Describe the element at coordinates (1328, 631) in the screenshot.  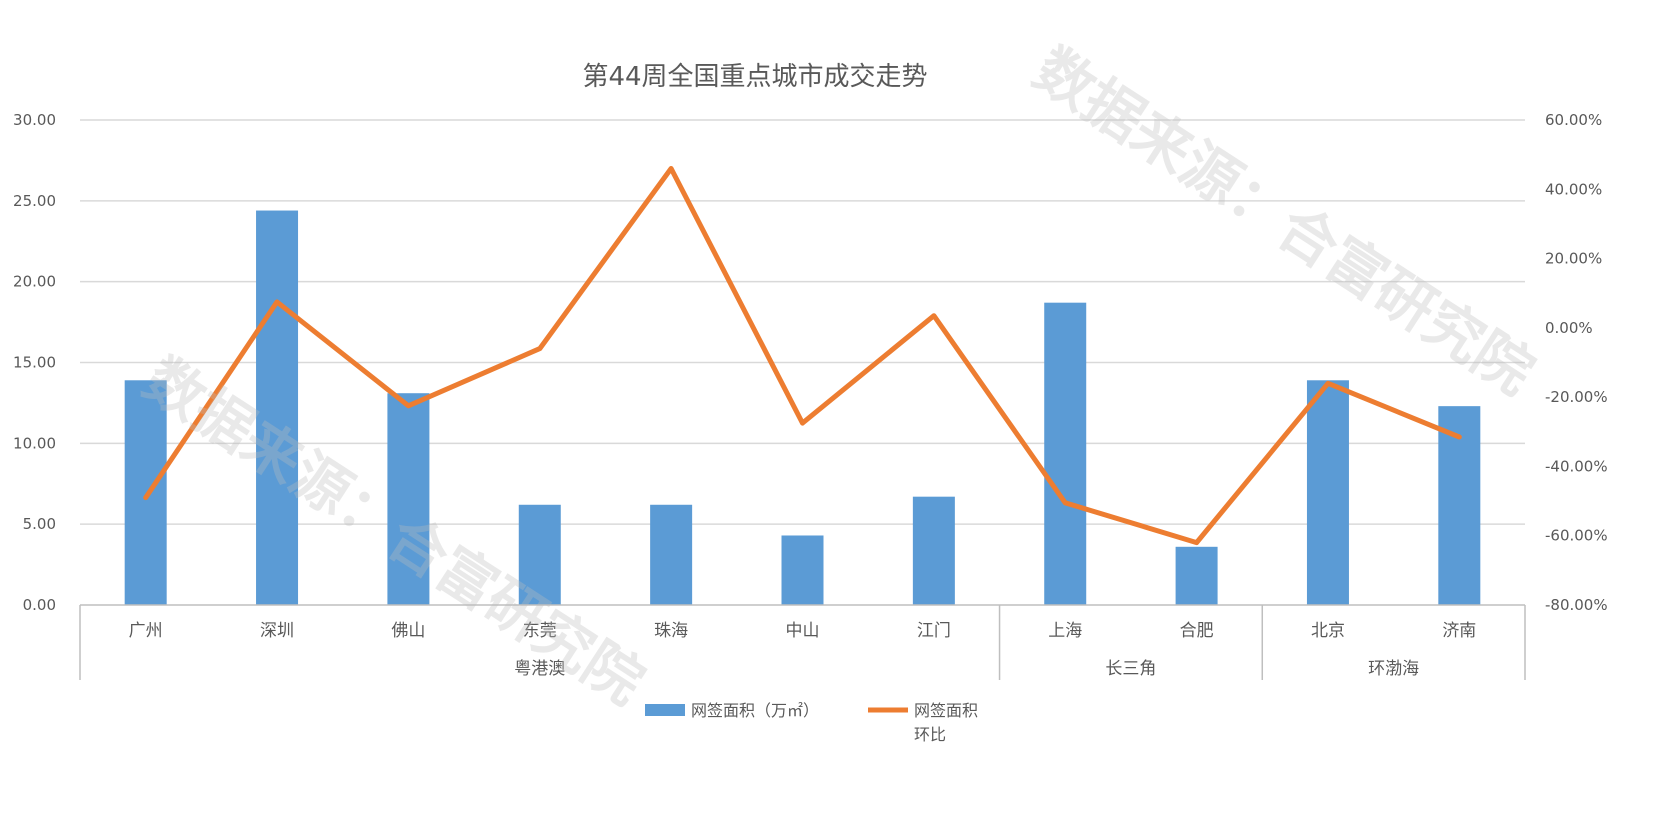
I see `x-category-label: 北京` at that location.